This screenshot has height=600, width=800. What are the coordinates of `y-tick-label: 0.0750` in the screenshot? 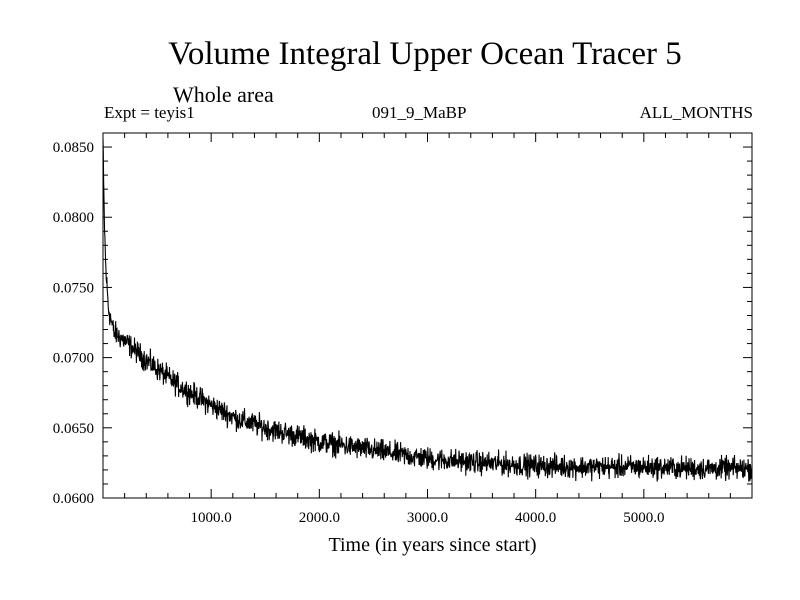 It's located at (73, 288).